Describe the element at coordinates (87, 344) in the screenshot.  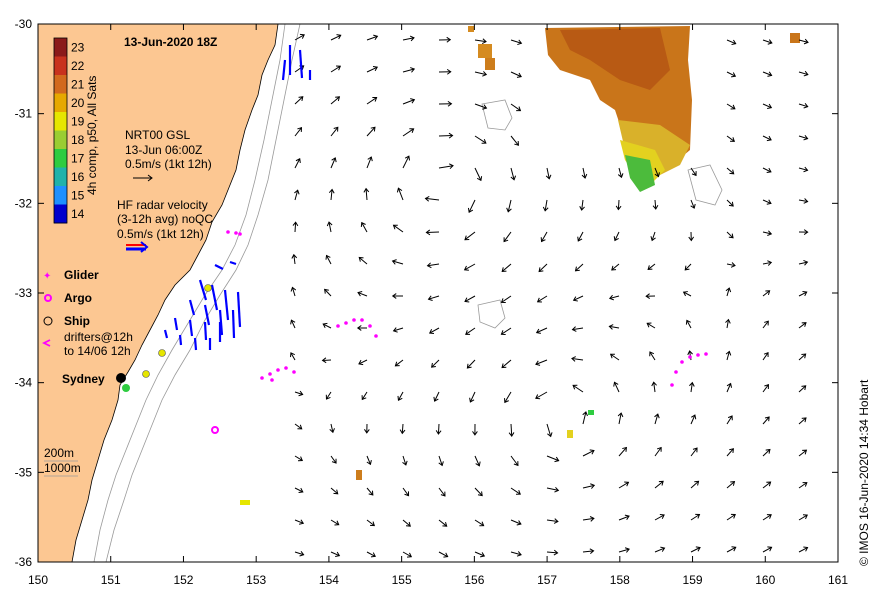
I see `drifter-legend: drifters@12h to 14/06 12h` at that location.